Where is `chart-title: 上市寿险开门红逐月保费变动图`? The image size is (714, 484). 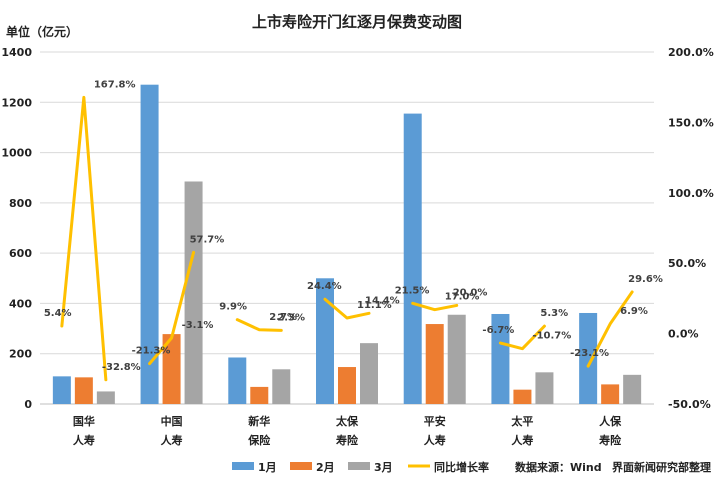 chart-title: 上市寿险开门红逐月保费变动图 is located at coordinates (357, 22).